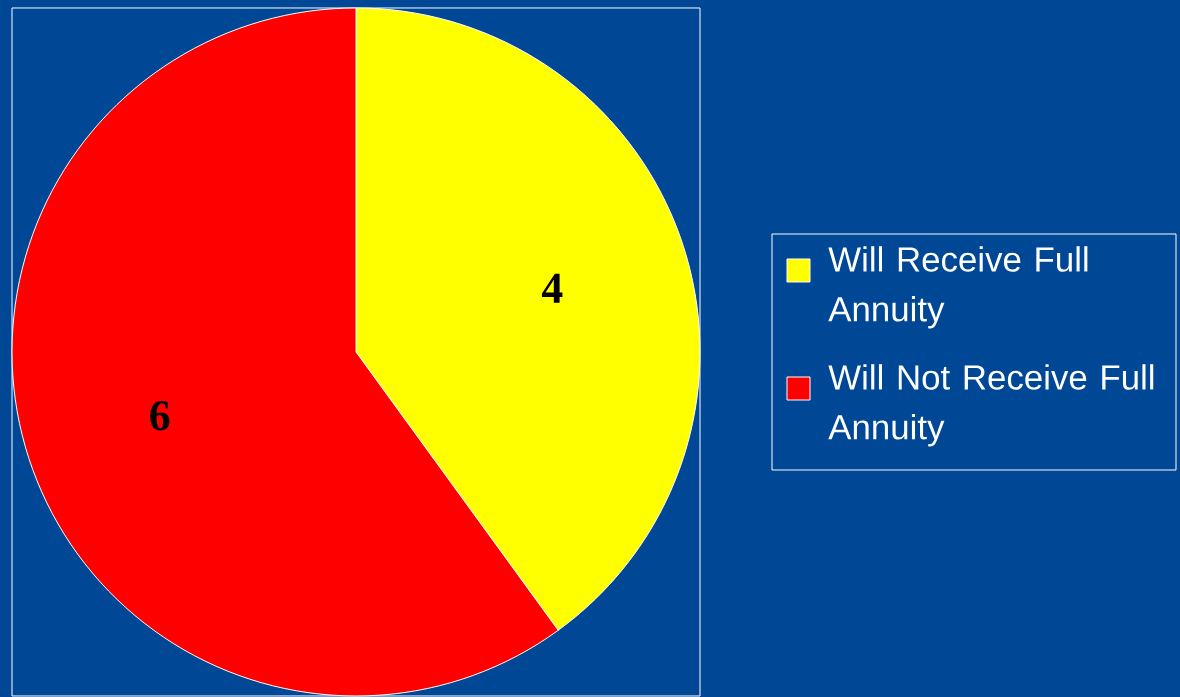 Image resolution: width=1180 pixels, height=697 pixels. I want to click on data-label: 4, so click(552, 288).